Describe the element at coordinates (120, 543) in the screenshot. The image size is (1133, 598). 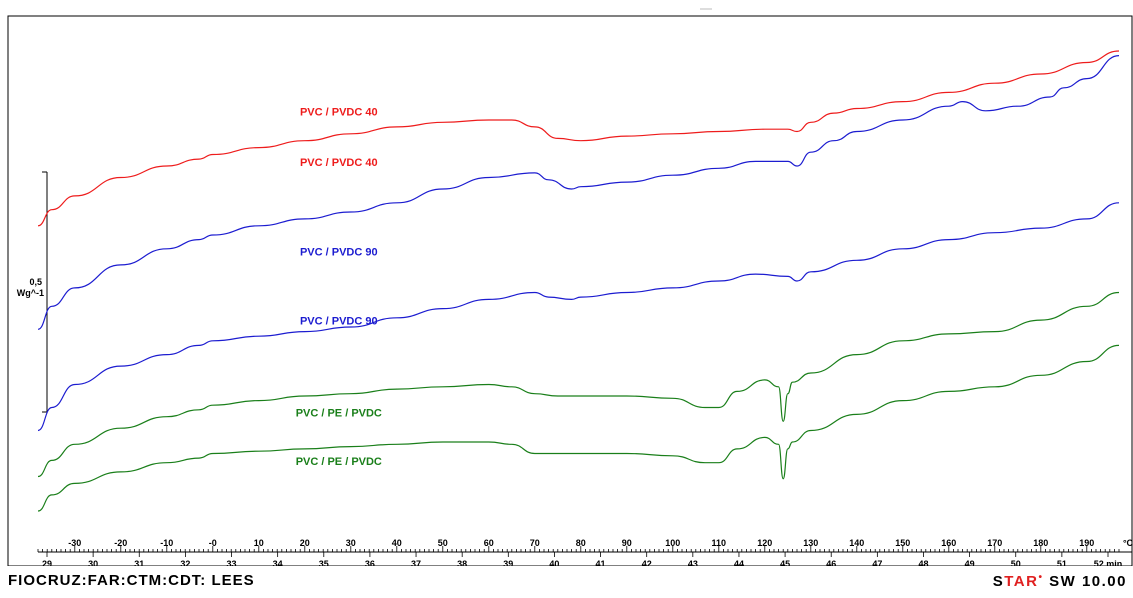
I see `temp-tick-label: -20` at that location.